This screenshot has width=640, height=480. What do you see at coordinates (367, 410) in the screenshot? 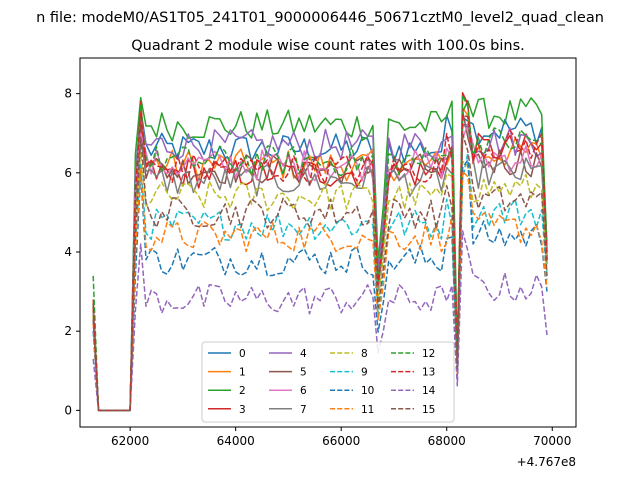
I see `legend-label-11: 11` at bounding box center [367, 410].